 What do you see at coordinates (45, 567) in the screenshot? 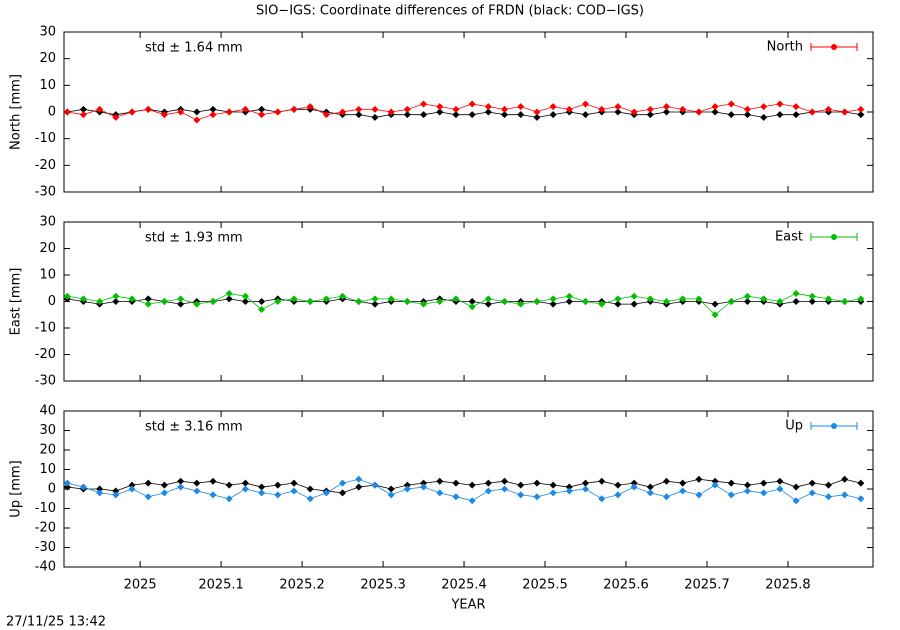
I see `y-tick-label: -40` at bounding box center [45, 567].